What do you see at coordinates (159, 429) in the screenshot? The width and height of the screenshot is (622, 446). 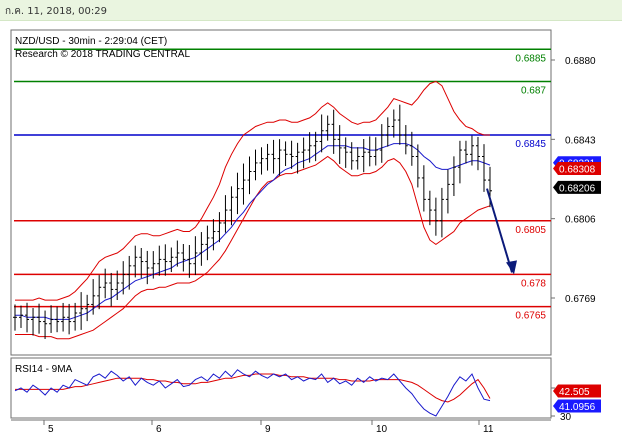 I see `x-tick-label: 6` at bounding box center [159, 429].